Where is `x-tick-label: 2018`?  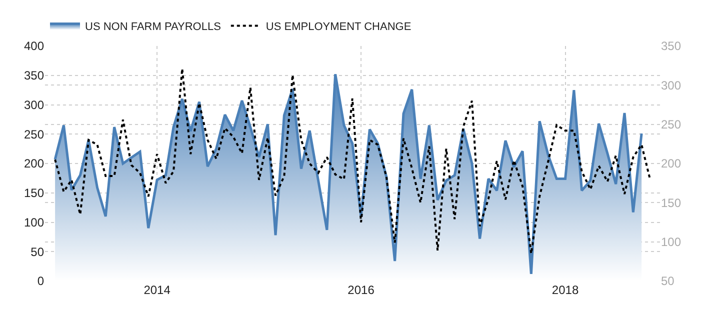
x-tick-label: 2018 is located at coordinates (565, 290).